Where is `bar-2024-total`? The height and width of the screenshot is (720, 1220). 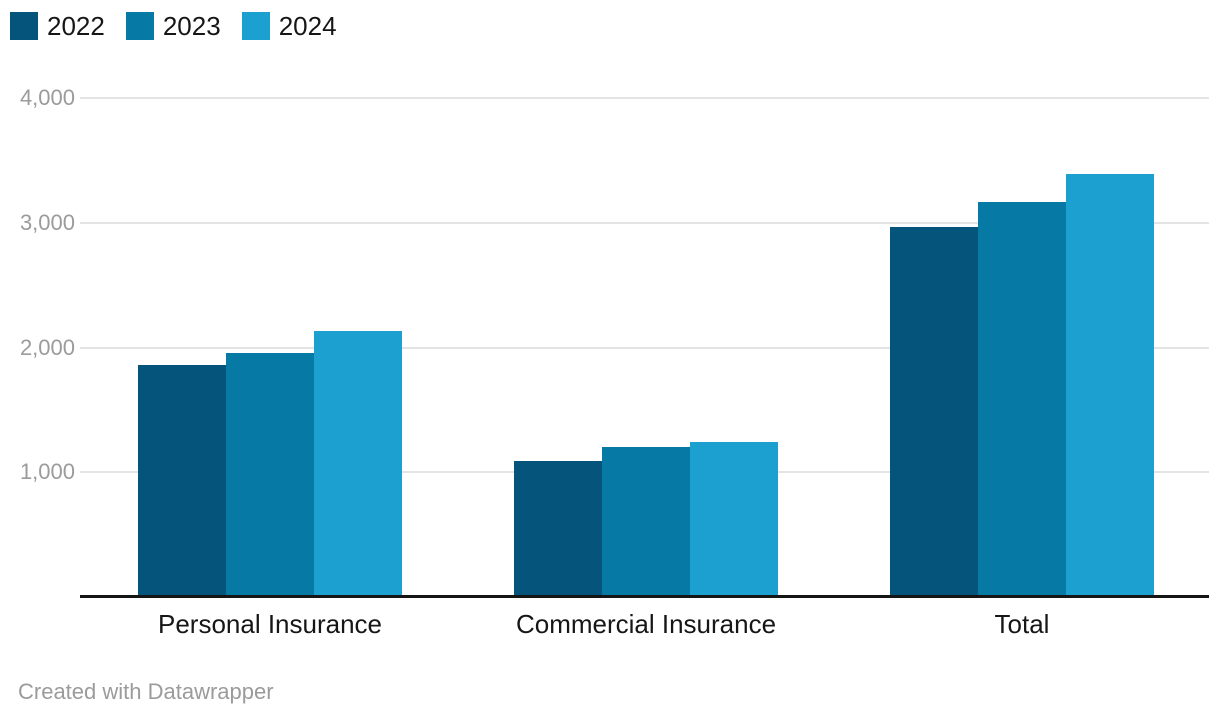 bar-2024-total is located at coordinates (1110, 385).